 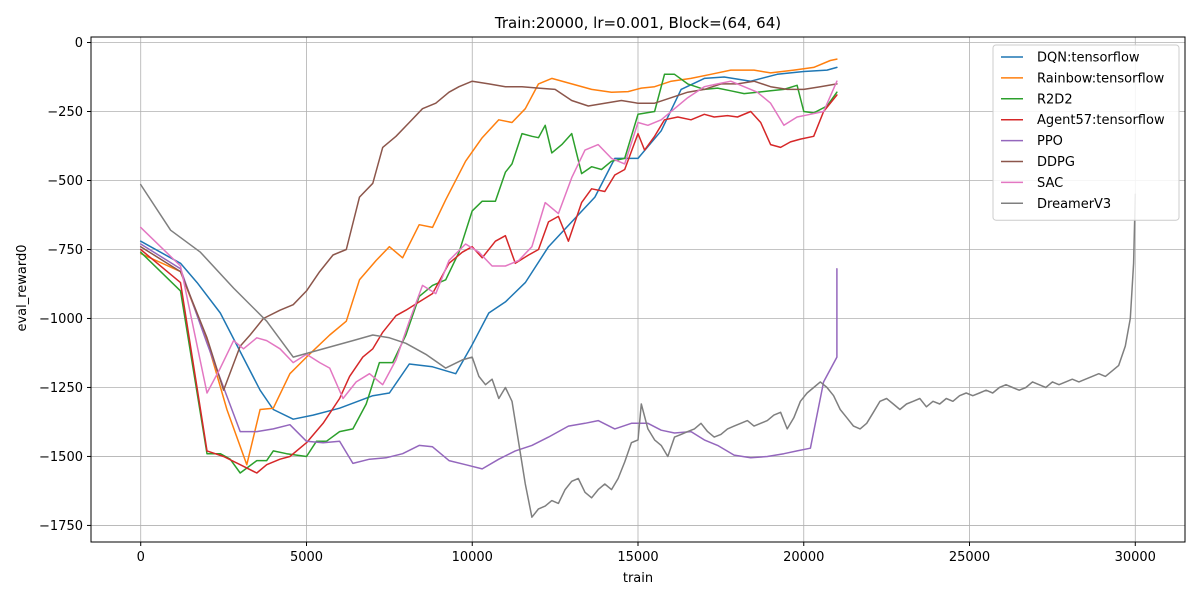 I want to click on y-axis-title: eval_reward0, so click(x=22, y=287).